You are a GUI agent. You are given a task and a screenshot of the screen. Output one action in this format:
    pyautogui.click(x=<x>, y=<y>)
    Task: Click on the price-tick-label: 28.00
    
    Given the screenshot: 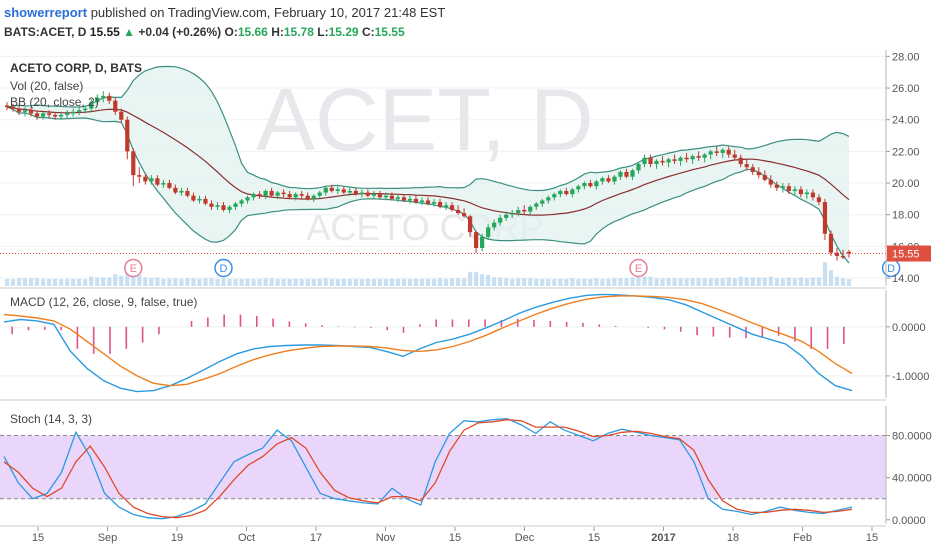 What is the action you would take?
    pyautogui.click(x=906, y=57)
    